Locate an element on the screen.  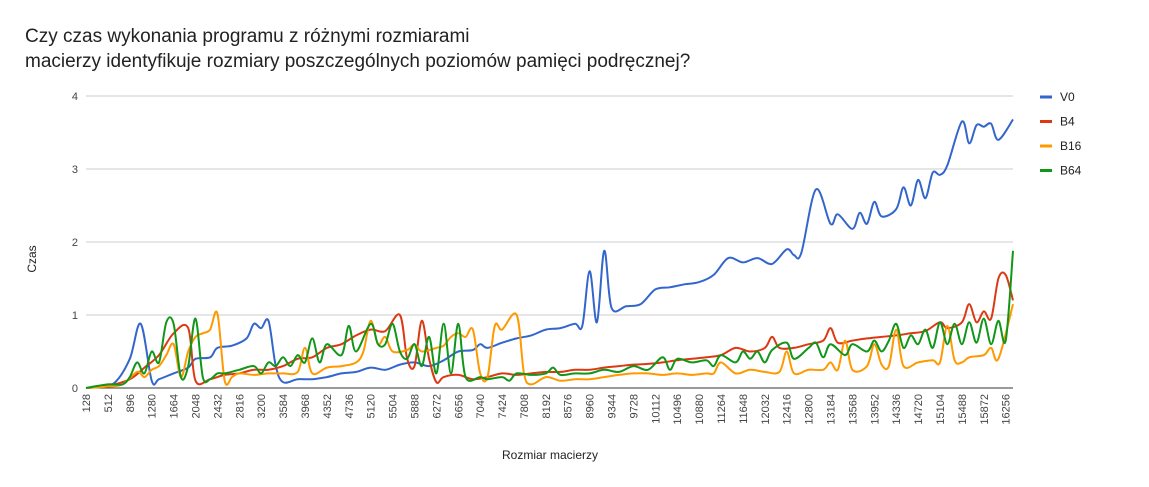
x-tick-label: 4352 is located at coordinates (328, 406).